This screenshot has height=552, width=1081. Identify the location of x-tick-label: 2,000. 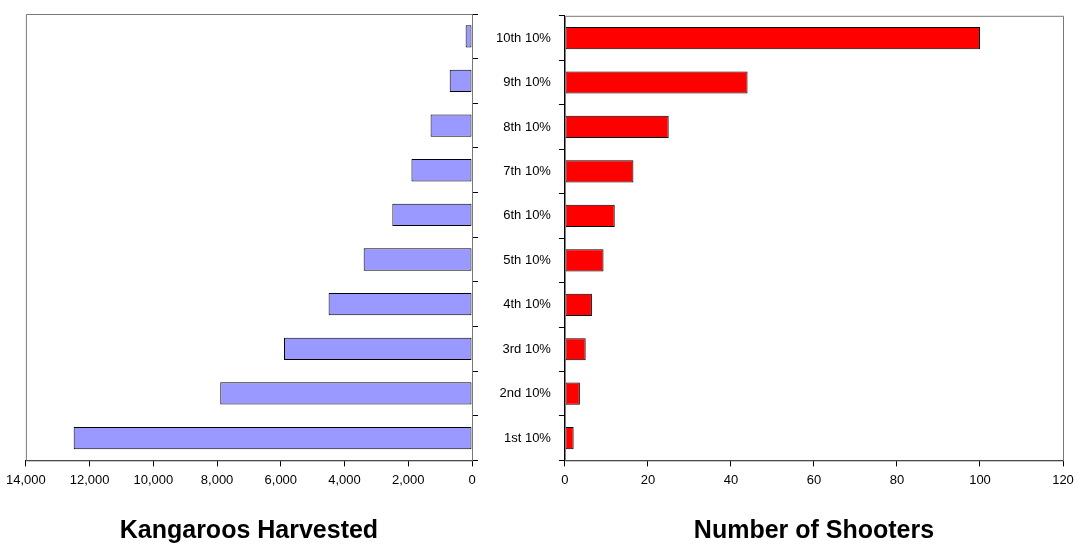
(408, 479).